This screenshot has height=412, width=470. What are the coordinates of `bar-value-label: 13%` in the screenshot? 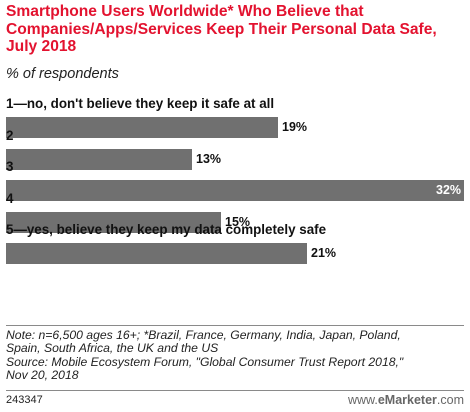 It's located at (209, 158).